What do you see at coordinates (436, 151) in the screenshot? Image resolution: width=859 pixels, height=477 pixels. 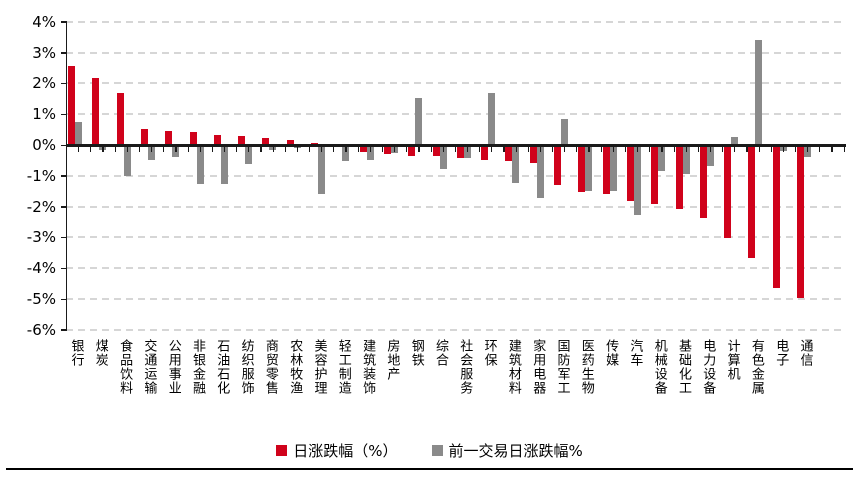 I see `bar-daily-综合` at bounding box center [436, 151].